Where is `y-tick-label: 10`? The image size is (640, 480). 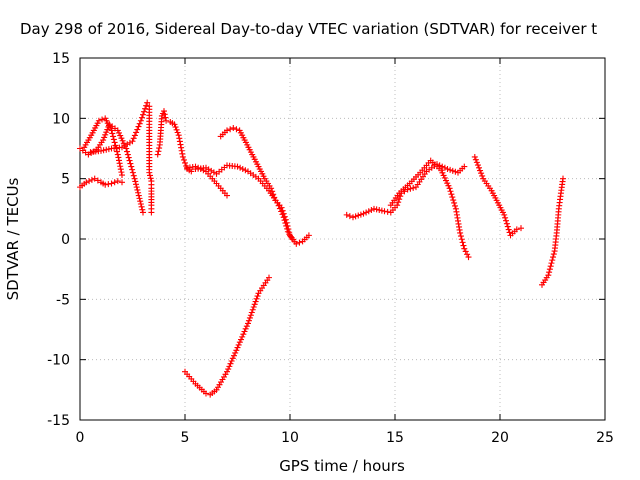 y-tick-label: 10 is located at coordinates (61, 119).